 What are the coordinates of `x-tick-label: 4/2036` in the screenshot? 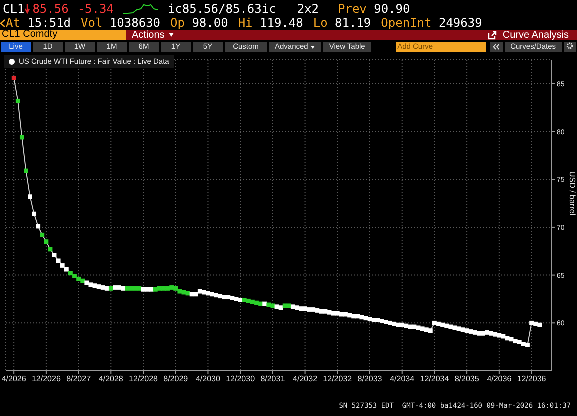 It's located at (499, 379).